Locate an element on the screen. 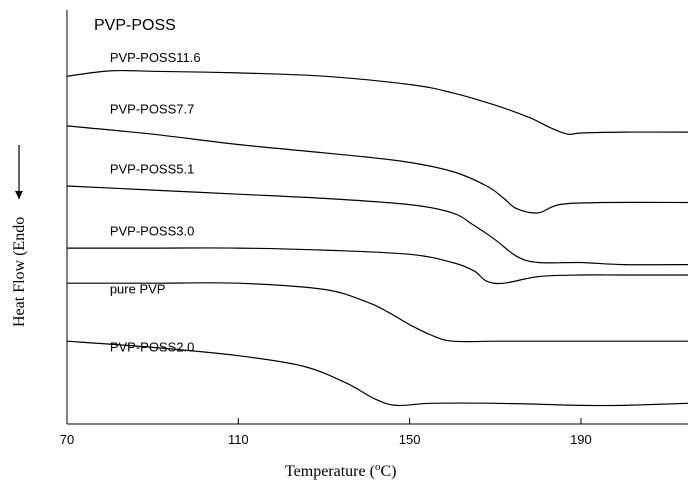 The width and height of the screenshot is (688, 488). series-label-pvp-poss3-0: PVP-POSS3.0 is located at coordinates (152, 231).